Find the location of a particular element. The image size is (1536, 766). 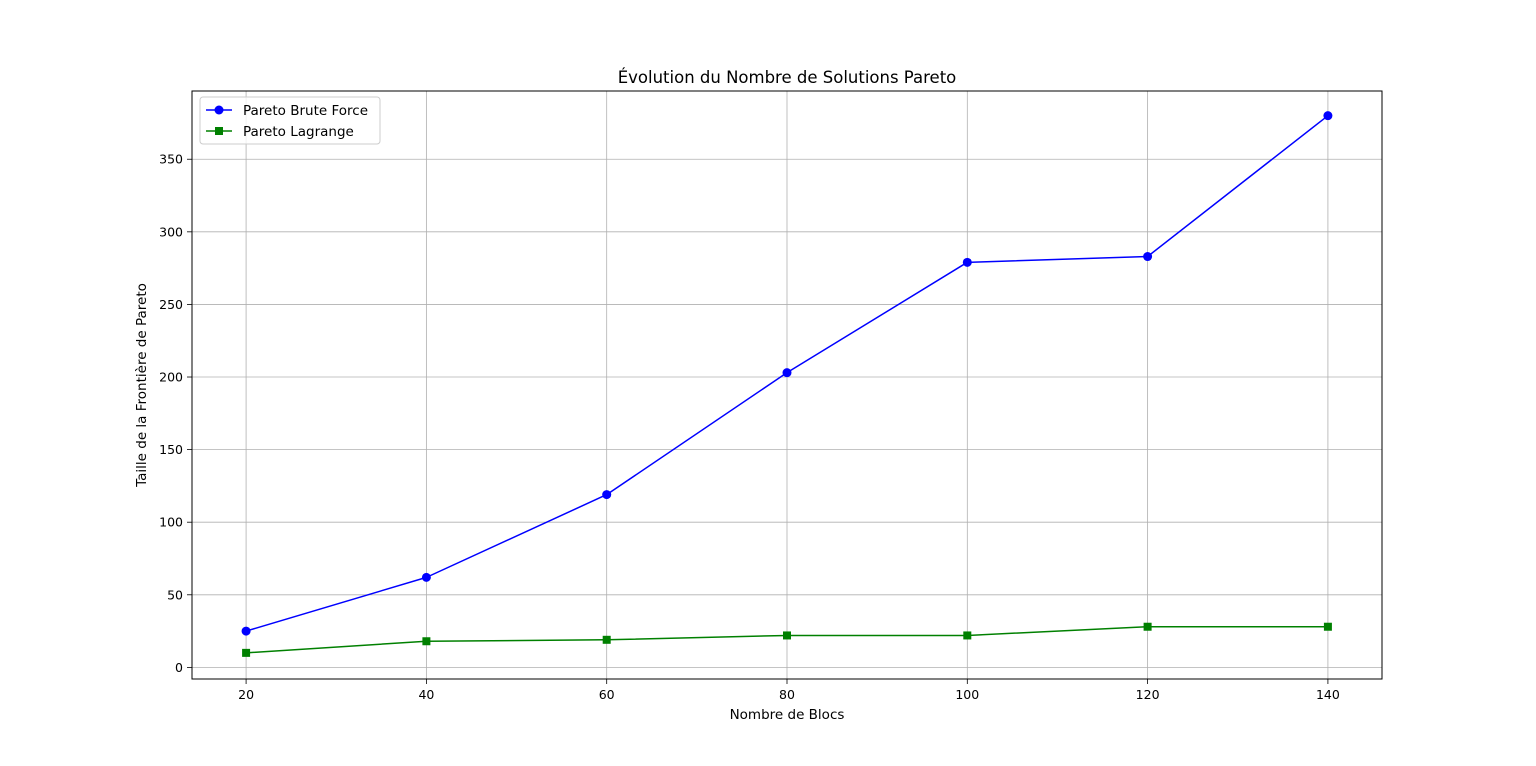

series-pareto-lagrange is located at coordinates (787, 639).